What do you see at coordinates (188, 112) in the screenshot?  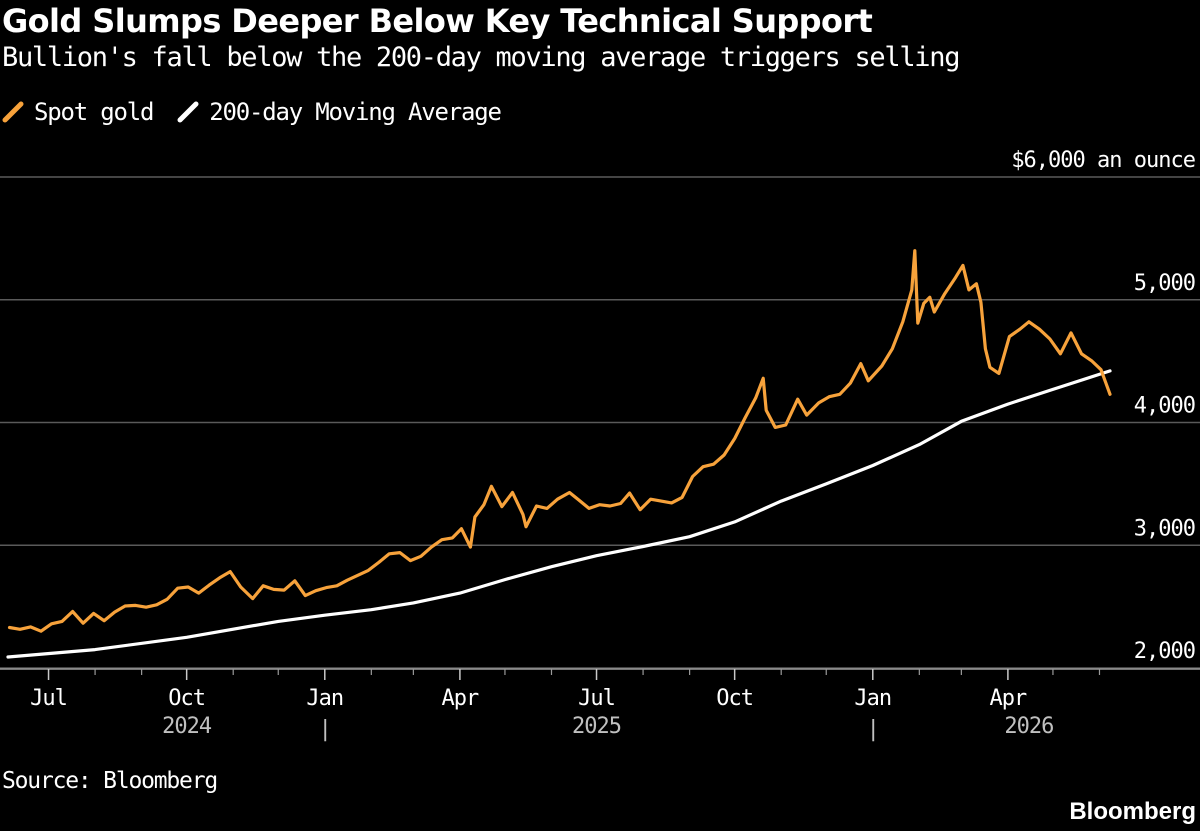 I see `legend-swatch-moving-average-icon` at bounding box center [188, 112].